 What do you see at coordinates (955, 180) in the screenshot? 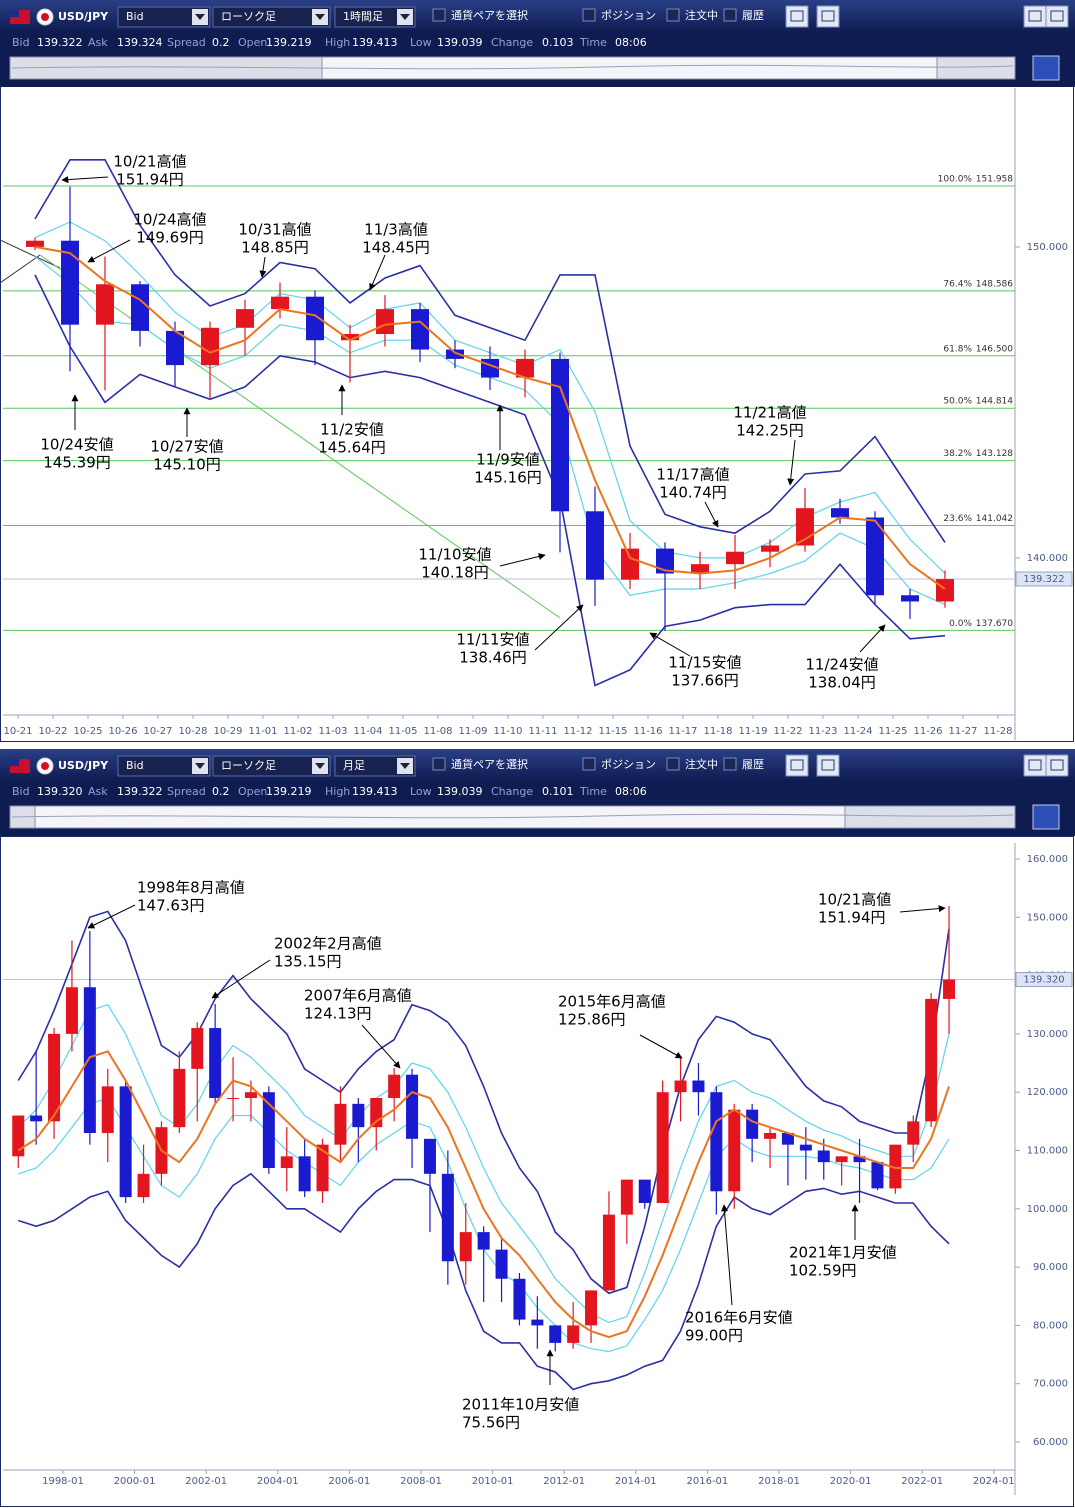
I see `fib-ratio: 100.0%` at bounding box center [955, 180].